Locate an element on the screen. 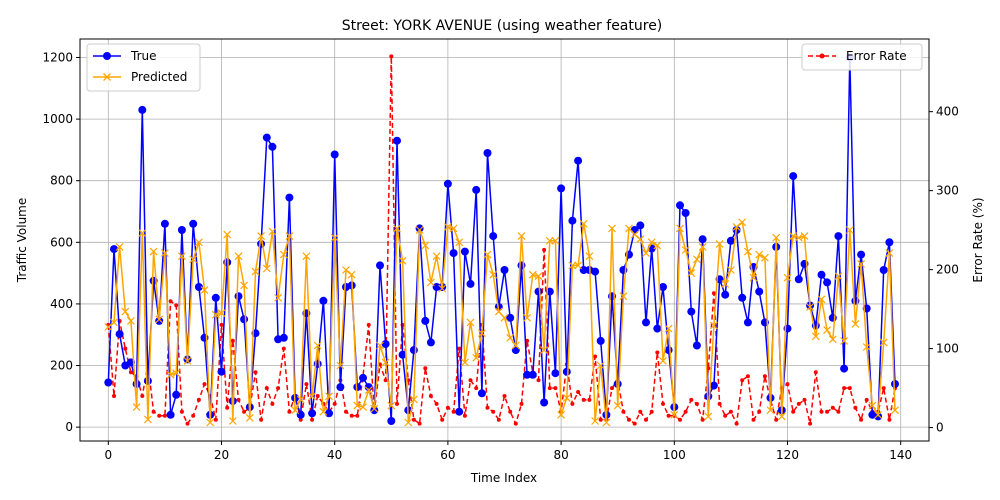 The height and width of the screenshot is (500, 1000). x-axis-ticks: 0 20 40 60 80 100 120 140 is located at coordinates (508, 451).